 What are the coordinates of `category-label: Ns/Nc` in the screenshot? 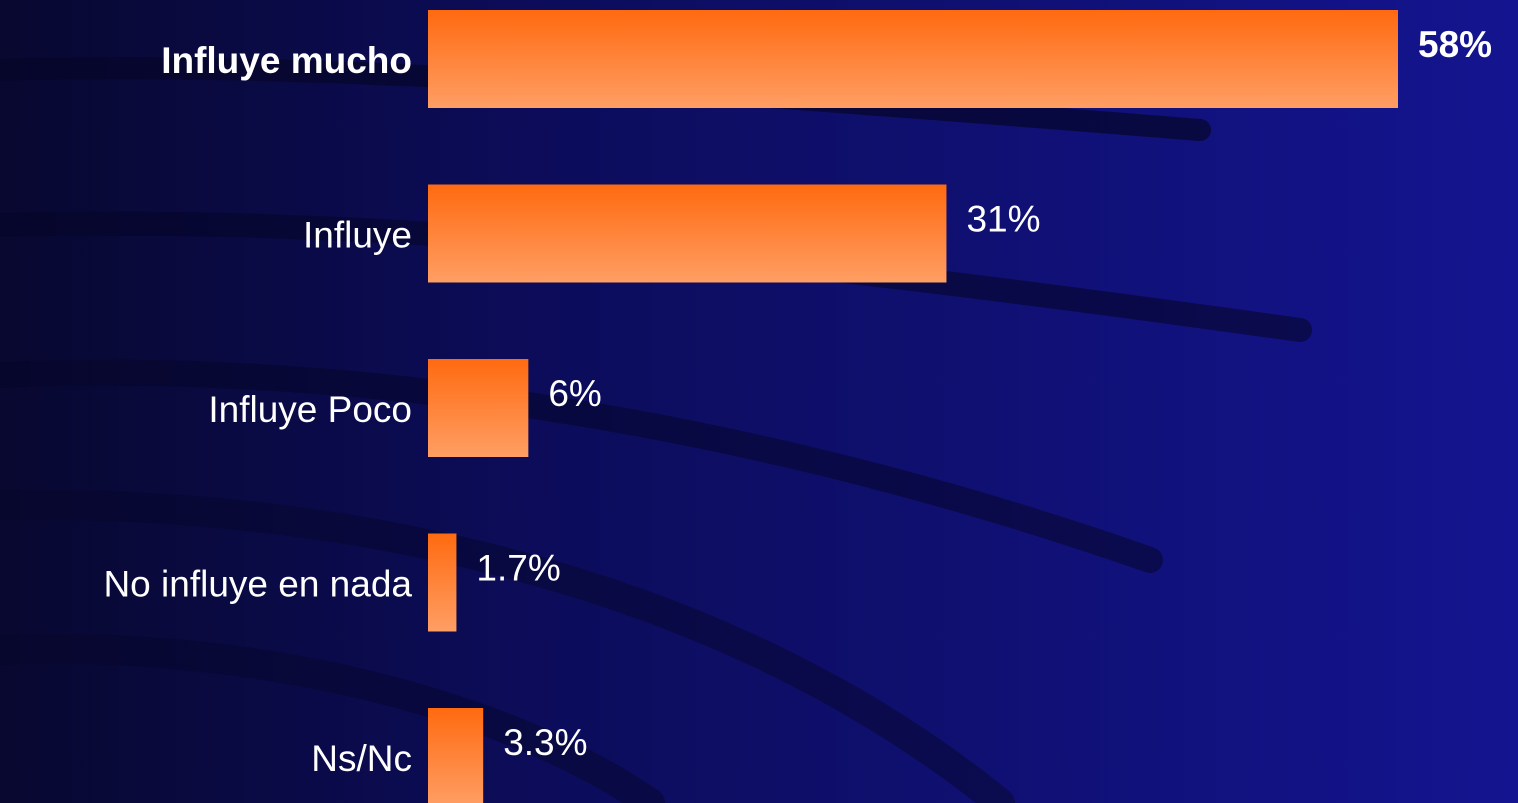 It's located at (361, 758).